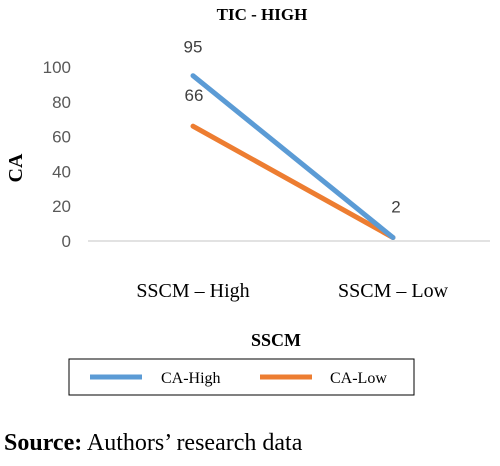 The height and width of the screenshot is (466, 500). What do you see at coordinates (393, 291) in the screenshot?
I see `x-tick-label-sscm-low: SSCM – Low` at bounding box center [393, 291].